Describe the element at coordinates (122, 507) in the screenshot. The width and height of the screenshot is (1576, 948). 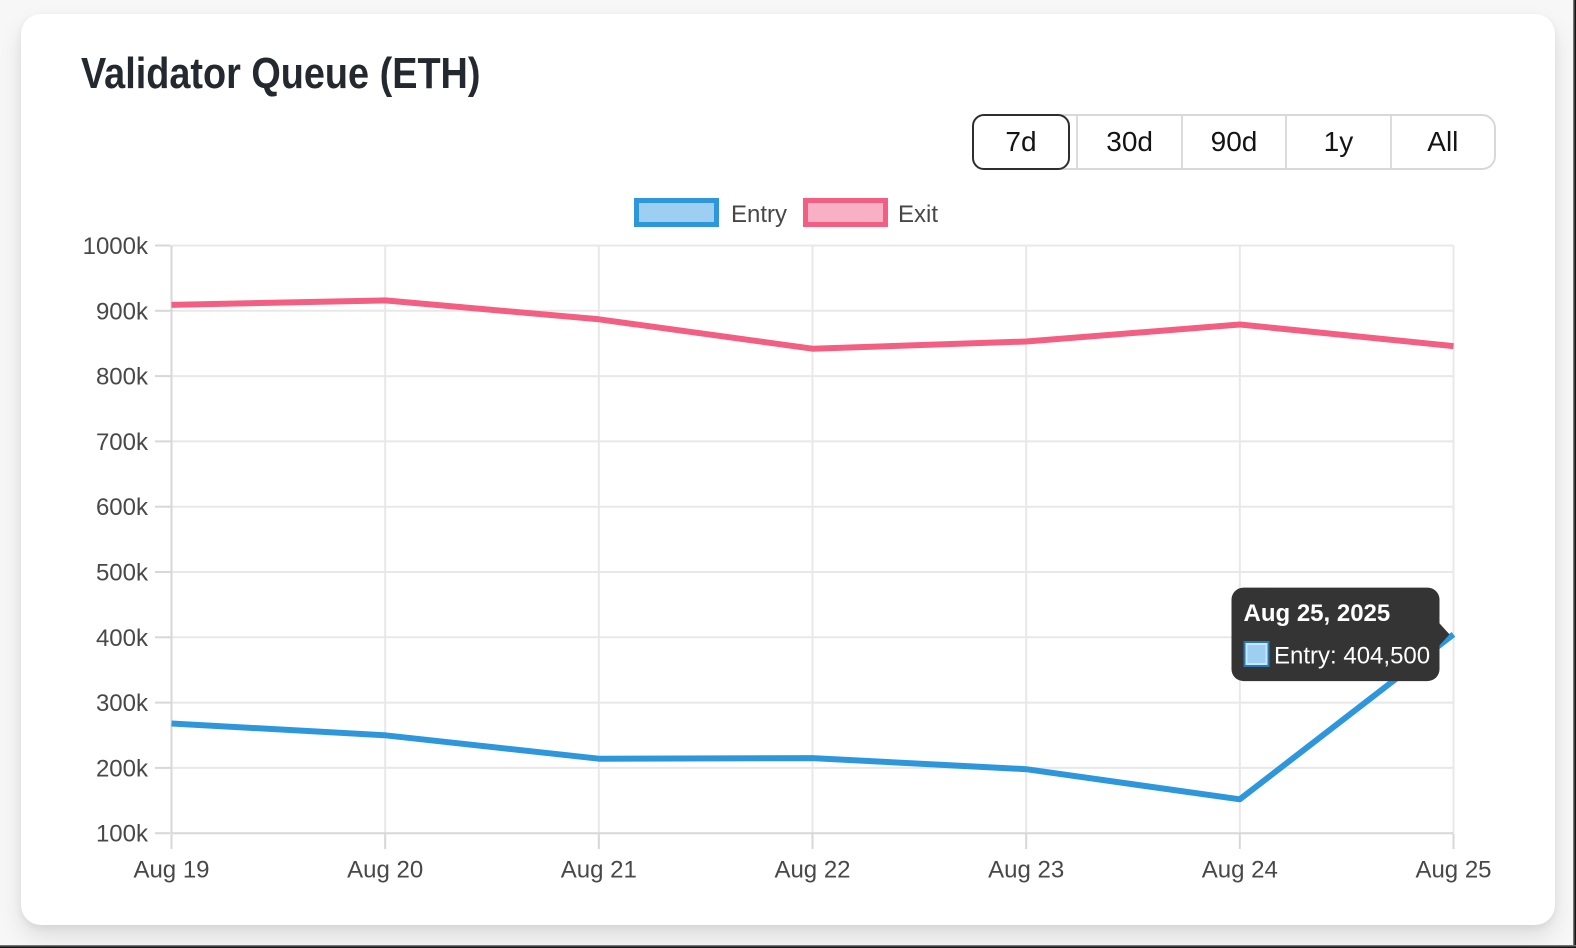
I see `svg-text: 600k` at that location.